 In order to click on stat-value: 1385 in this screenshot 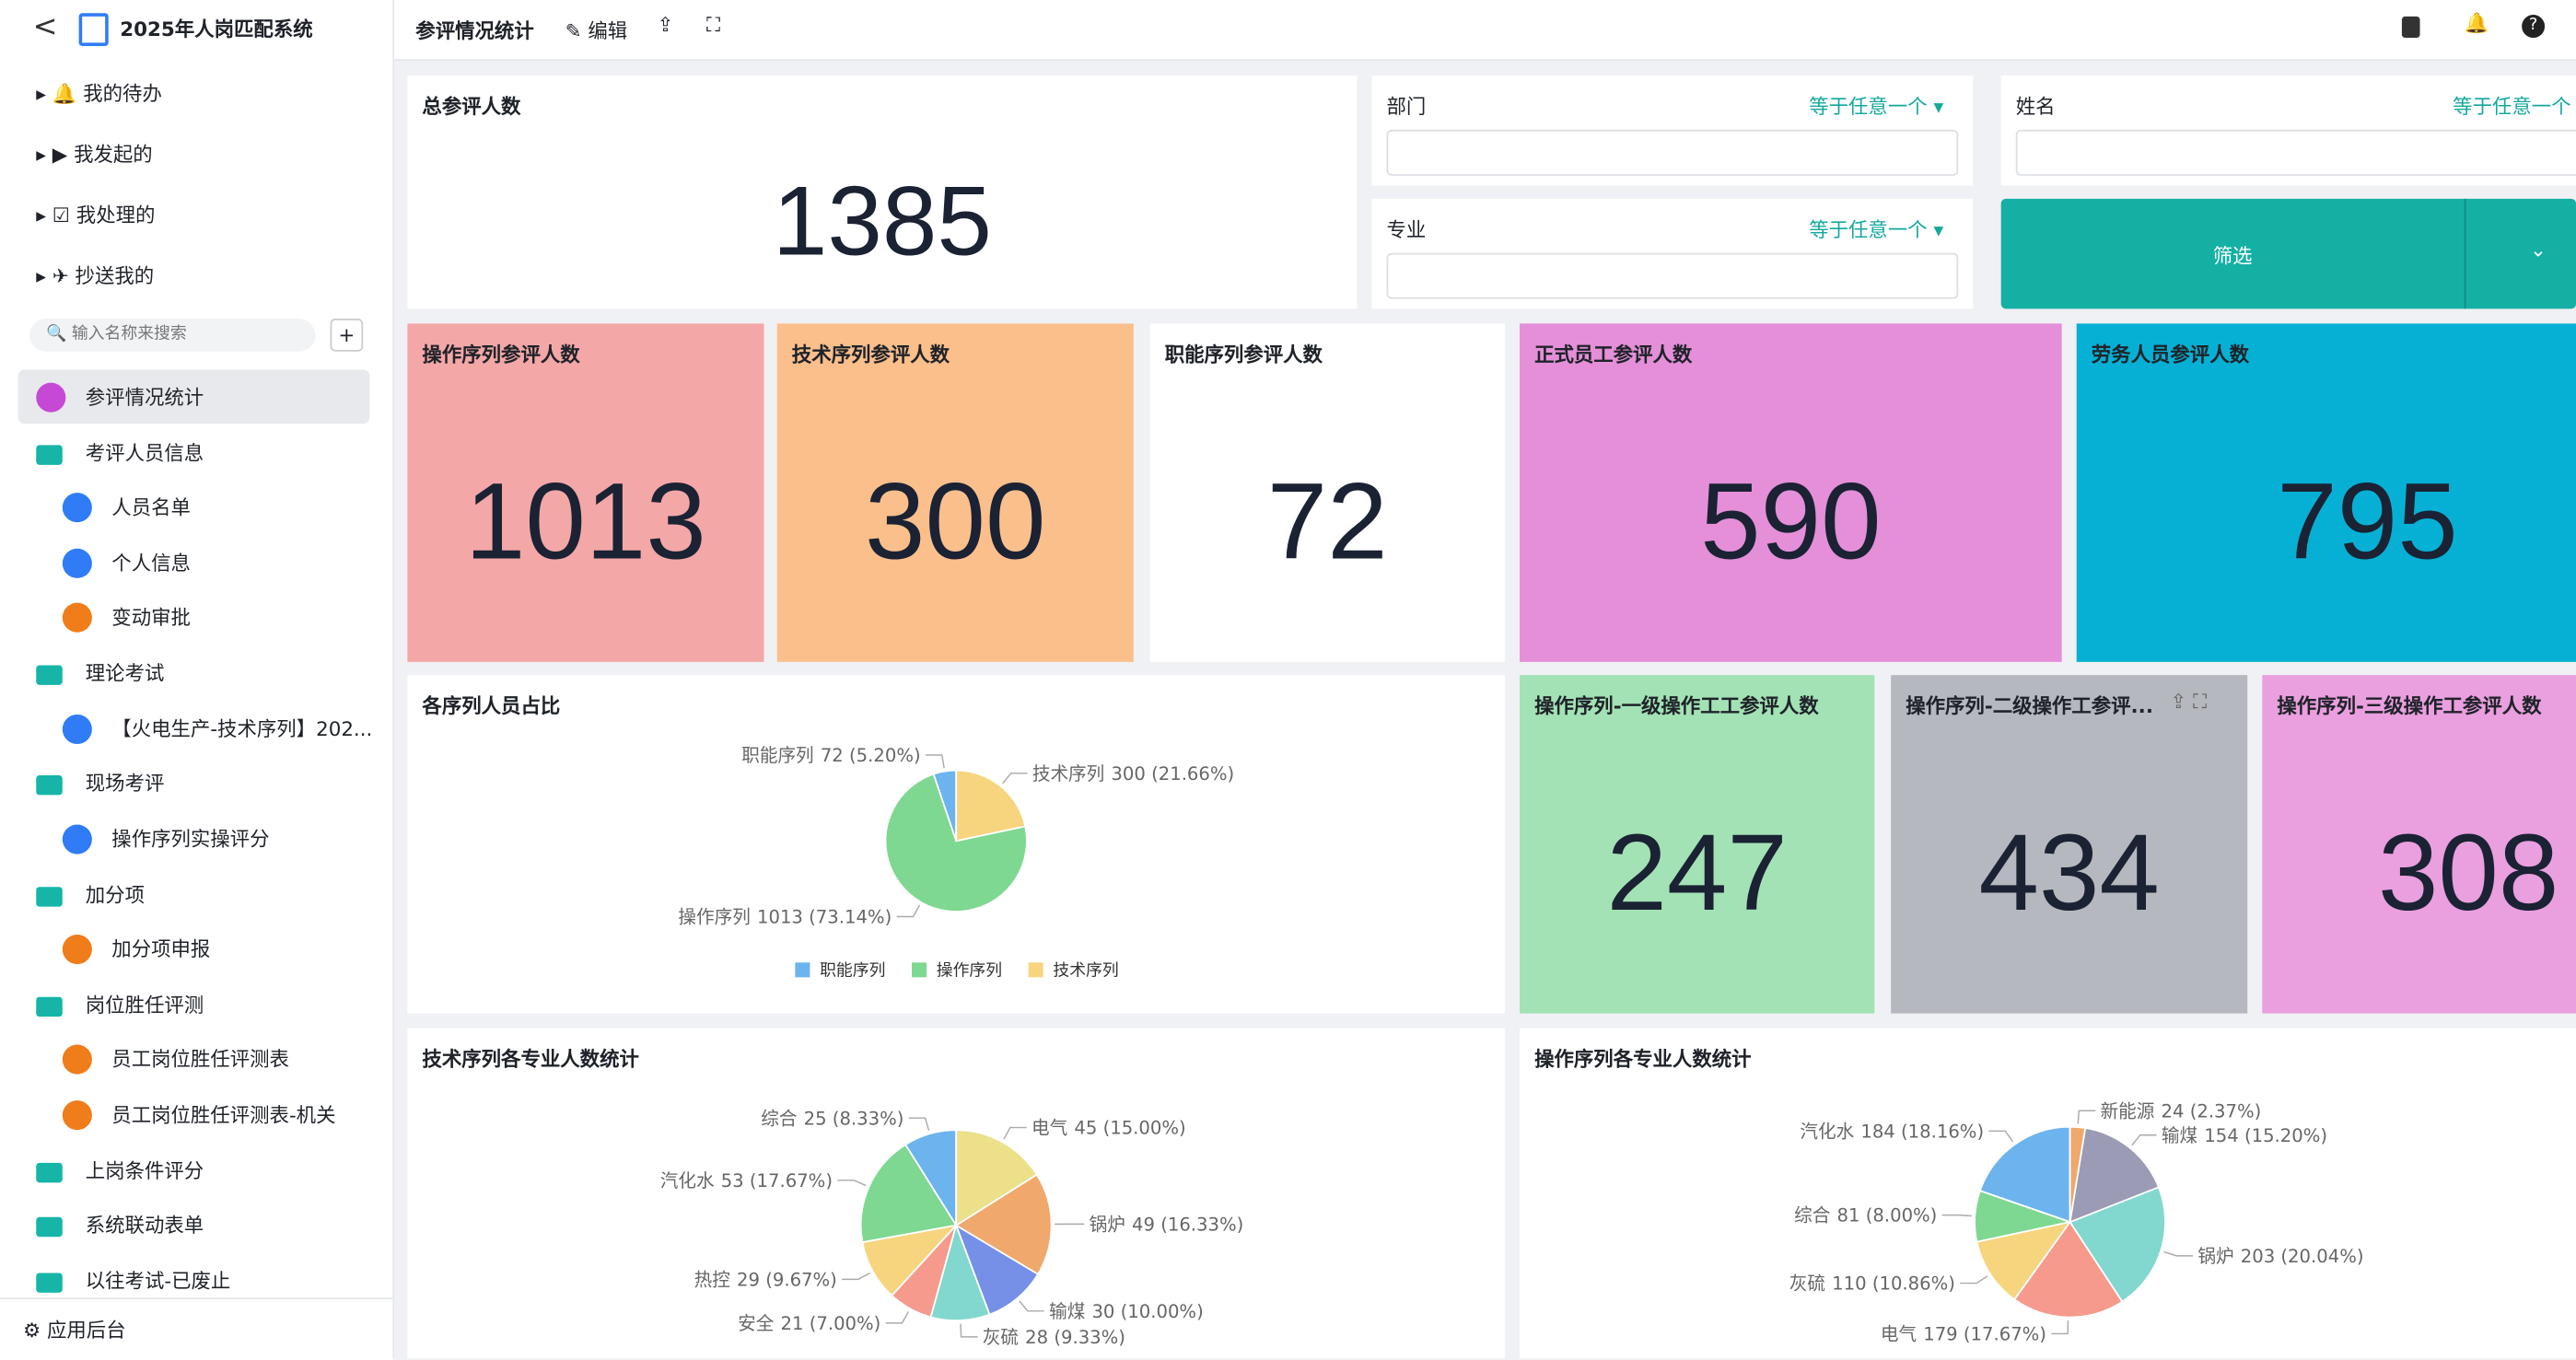, I will do `click(882, 220)`.